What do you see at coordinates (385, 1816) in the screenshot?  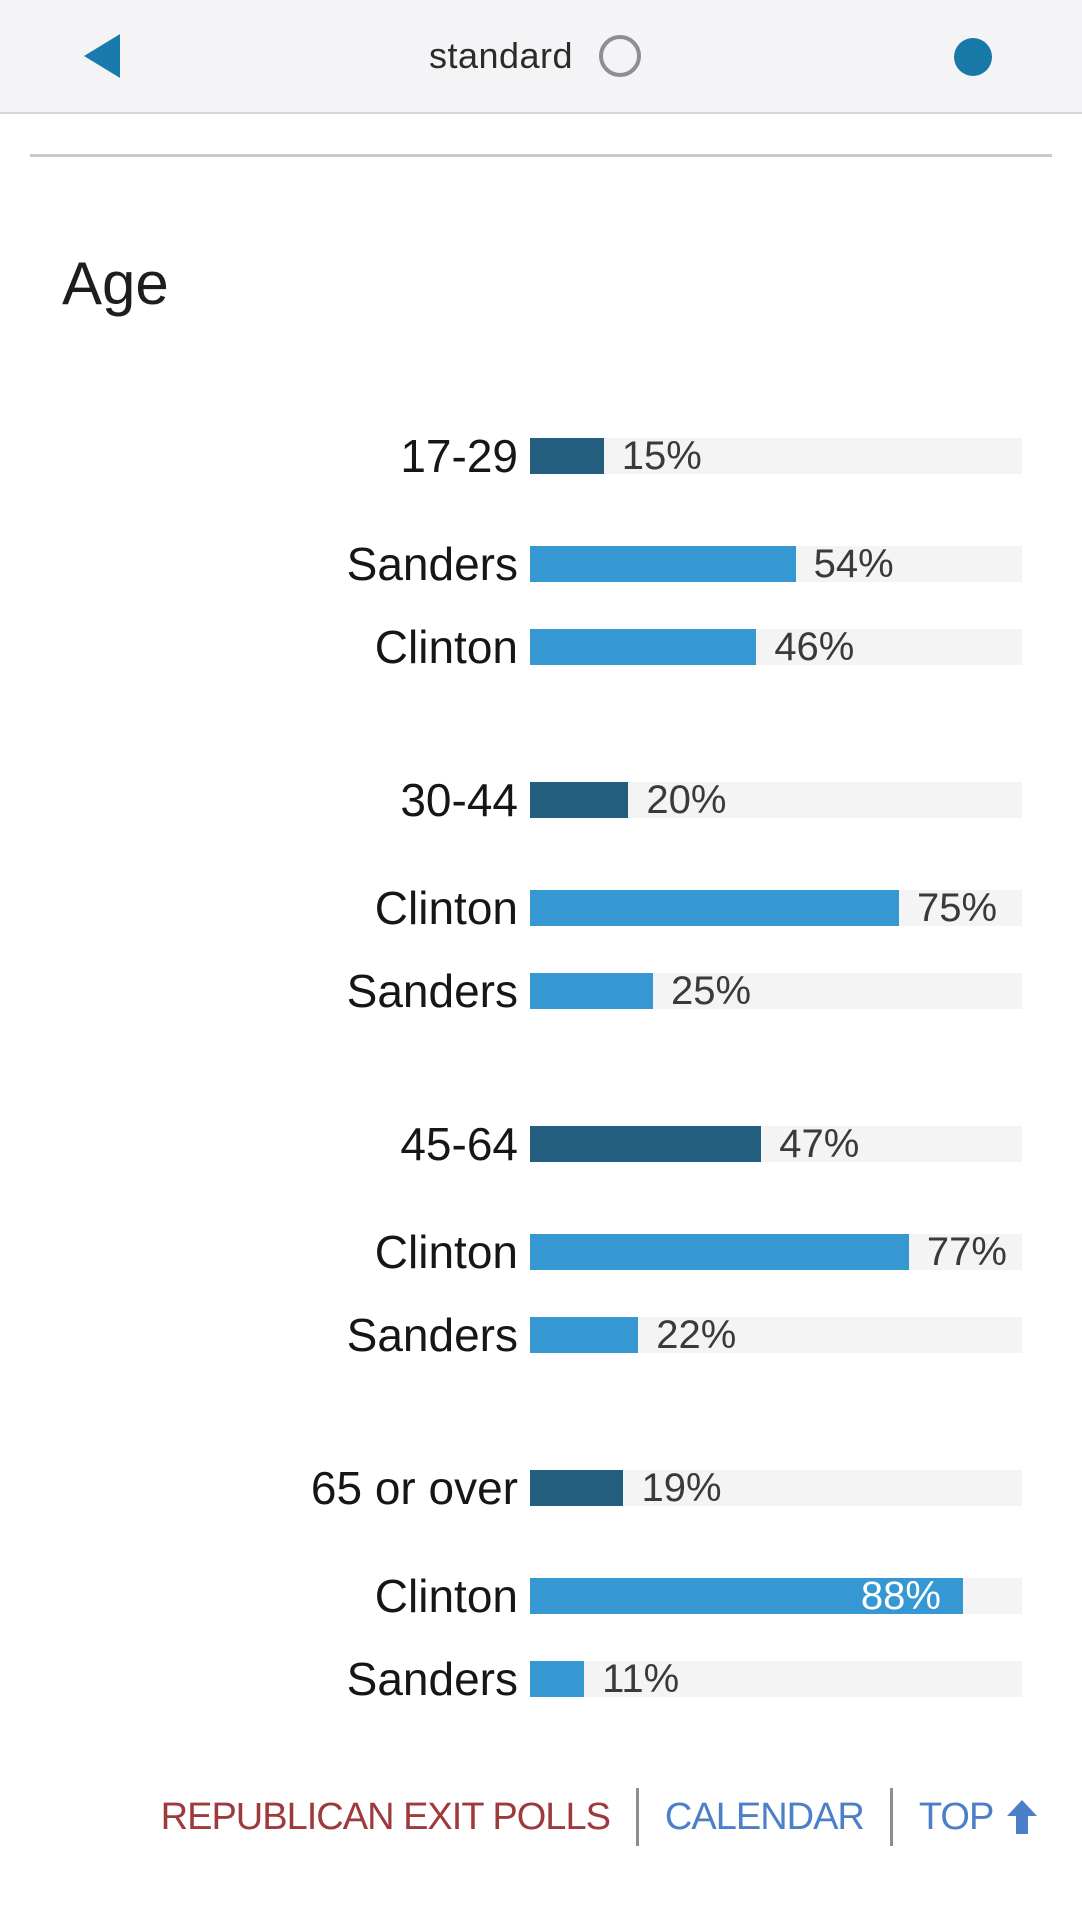 I see `footer-link-republican-exit-polls: REPUBLICAN EXIT POLLS` at bounding box center [385, 1816].